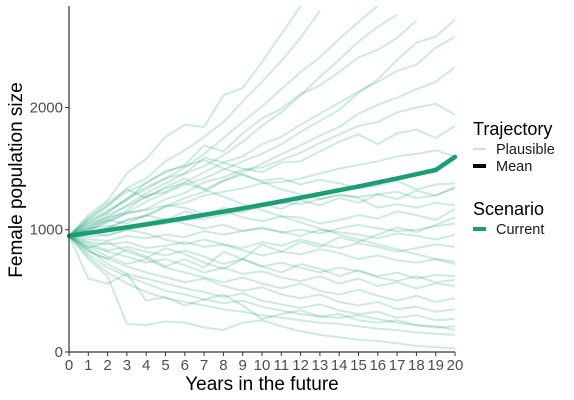 The image size is (574, 400). I want to click on x-tick-label: 7, so click(204, 365).